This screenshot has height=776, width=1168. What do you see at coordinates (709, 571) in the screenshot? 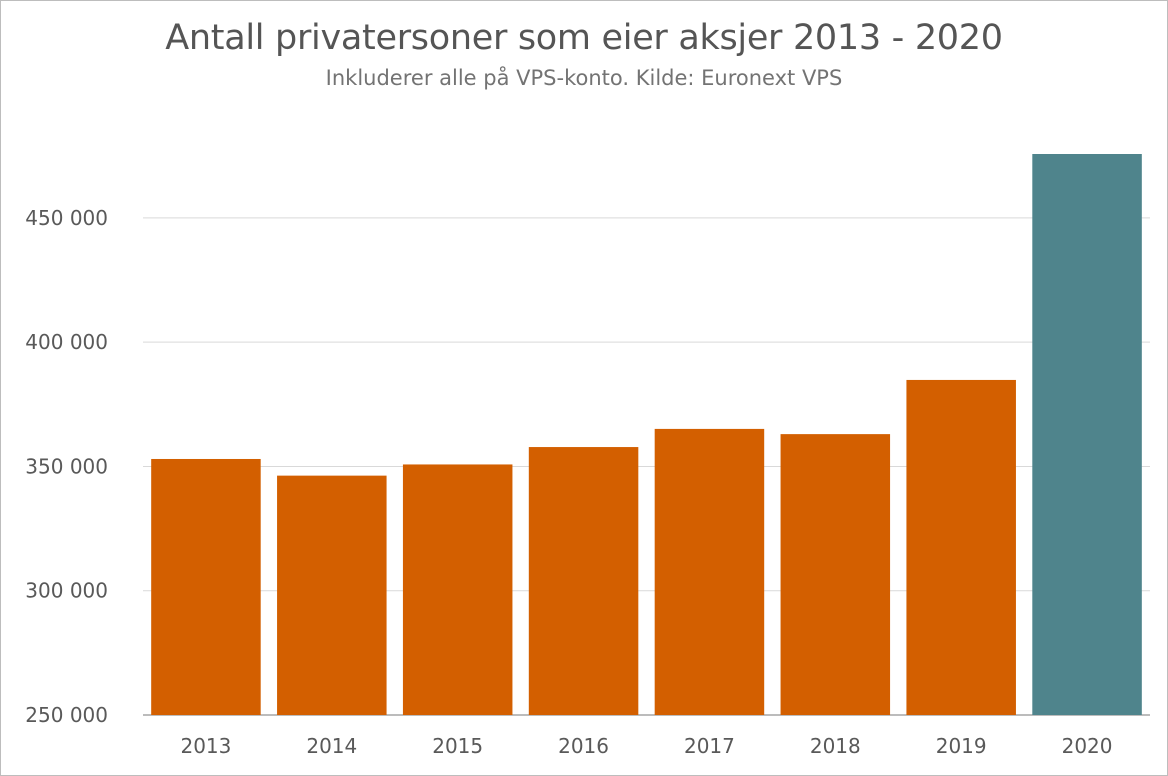
I see `bar-2017` at bounding box center [709, 571].